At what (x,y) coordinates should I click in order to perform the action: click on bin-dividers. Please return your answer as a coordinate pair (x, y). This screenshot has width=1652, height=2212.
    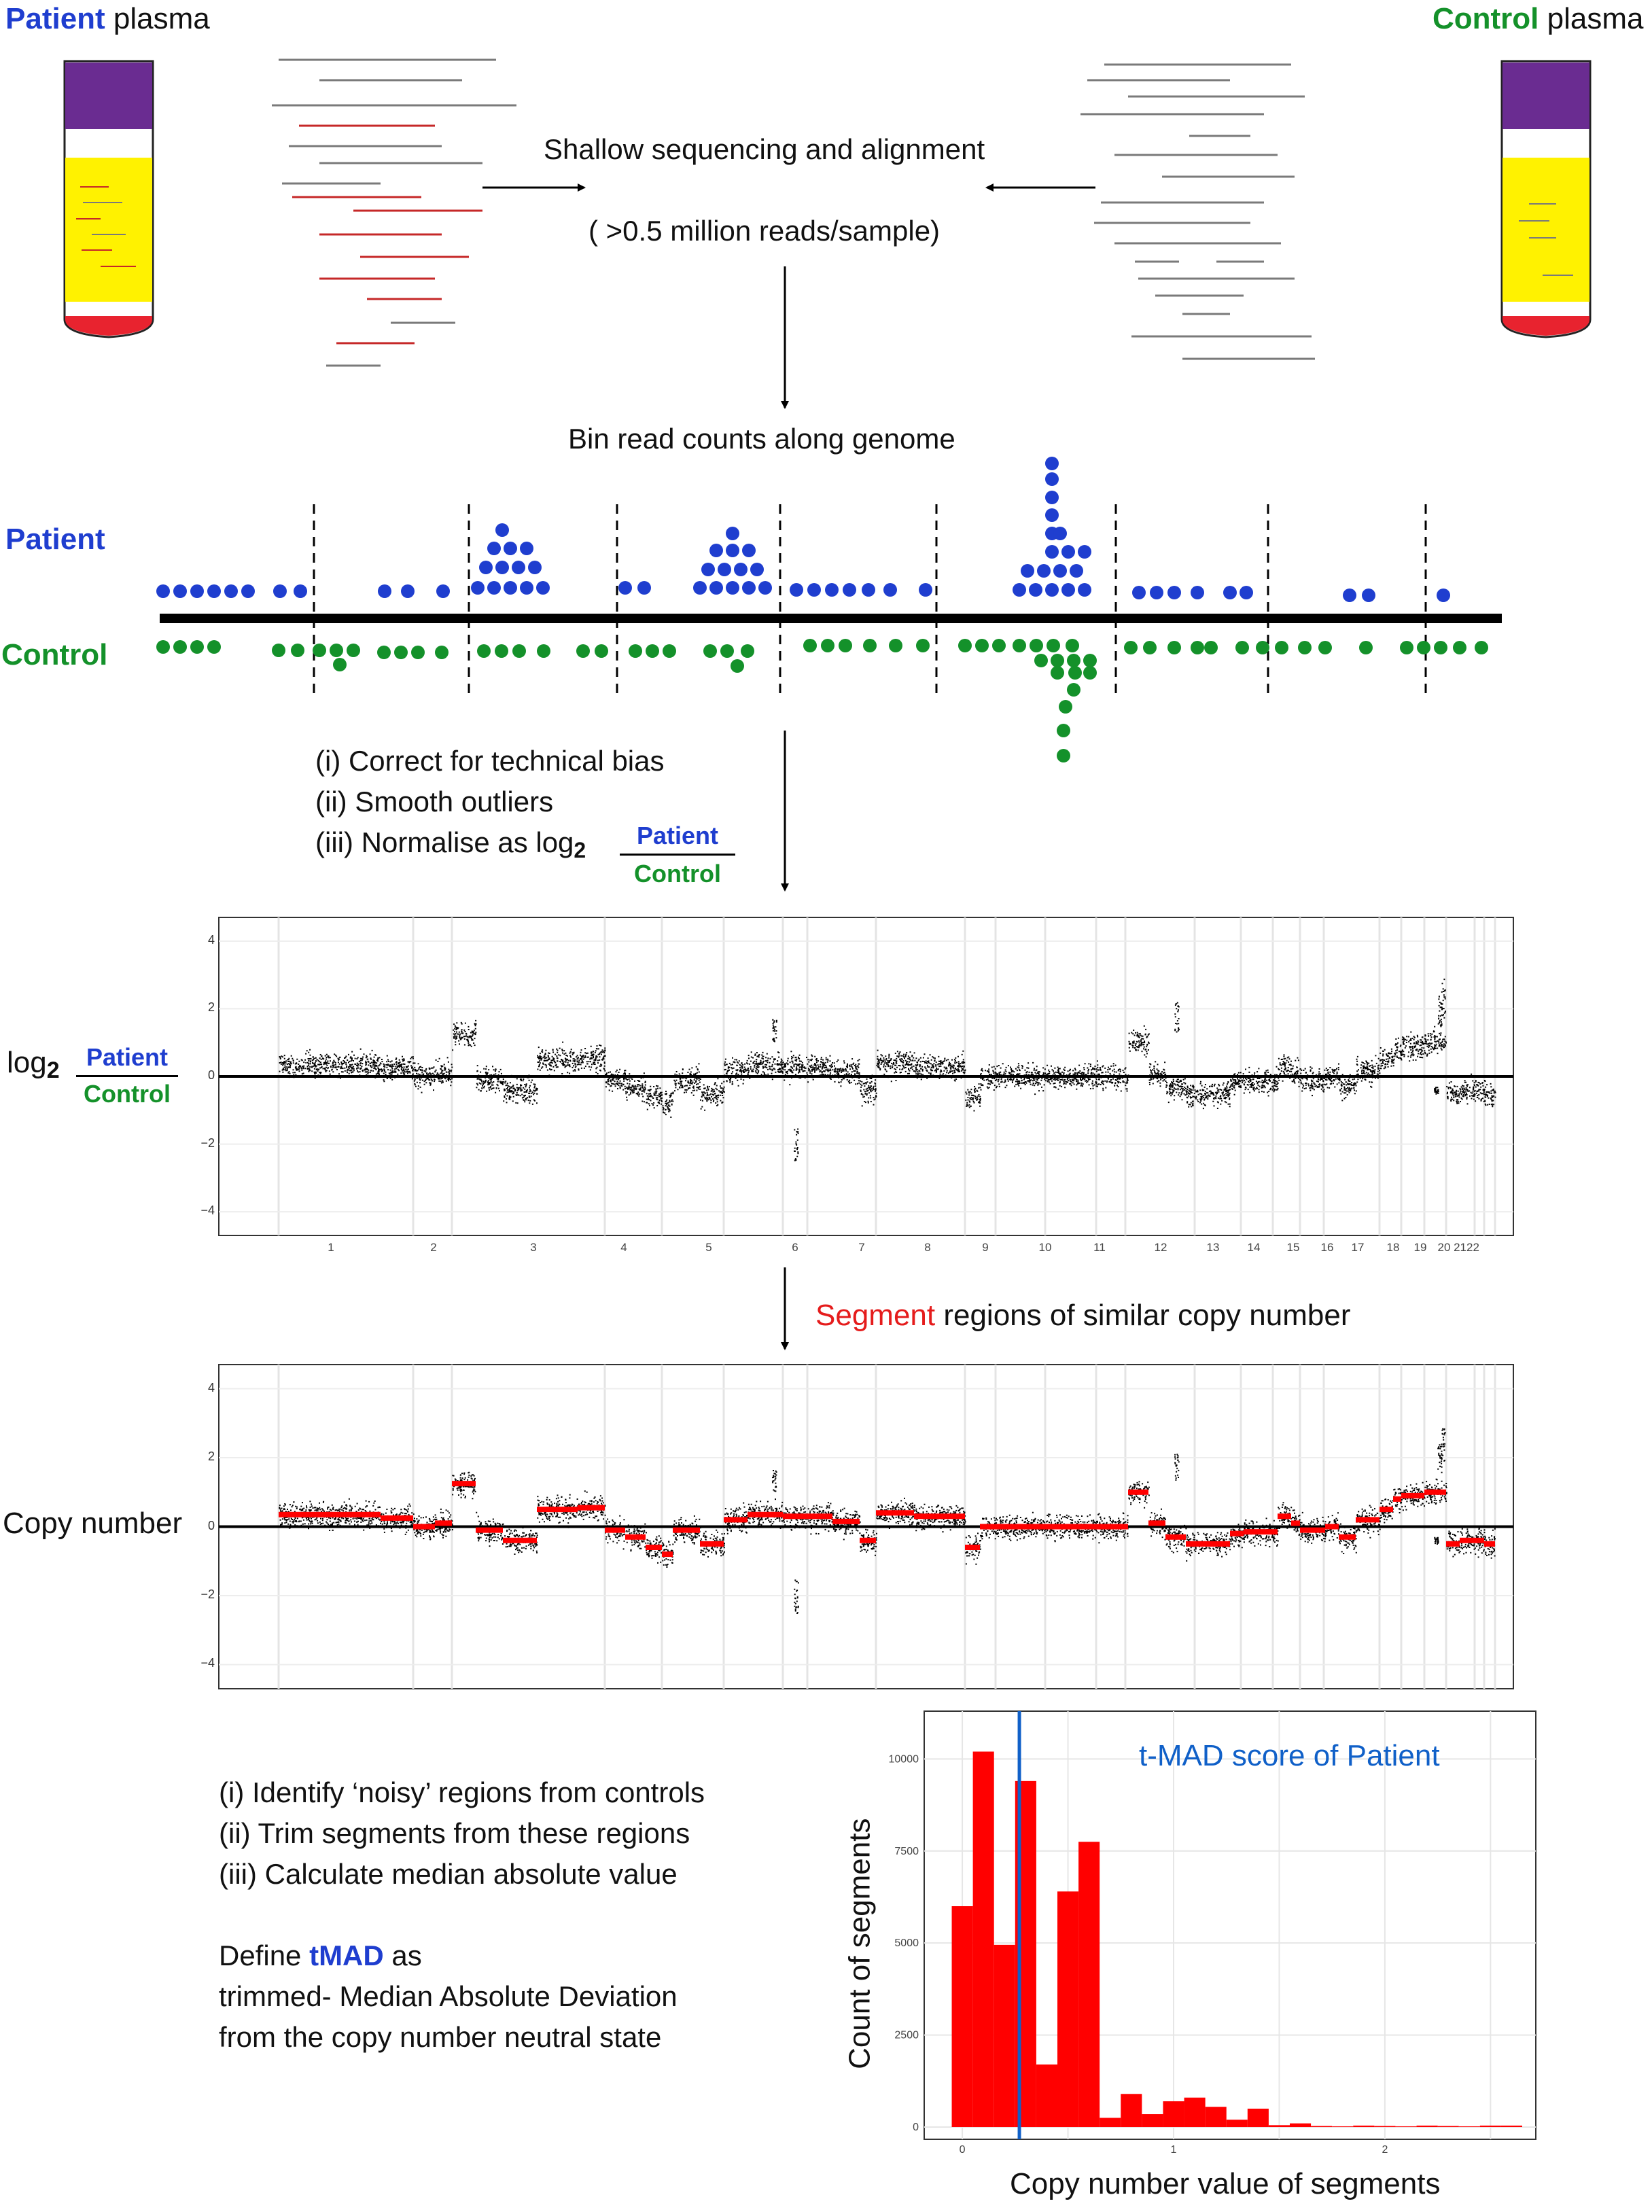
    Looking at the image, I should click on (870, 602).